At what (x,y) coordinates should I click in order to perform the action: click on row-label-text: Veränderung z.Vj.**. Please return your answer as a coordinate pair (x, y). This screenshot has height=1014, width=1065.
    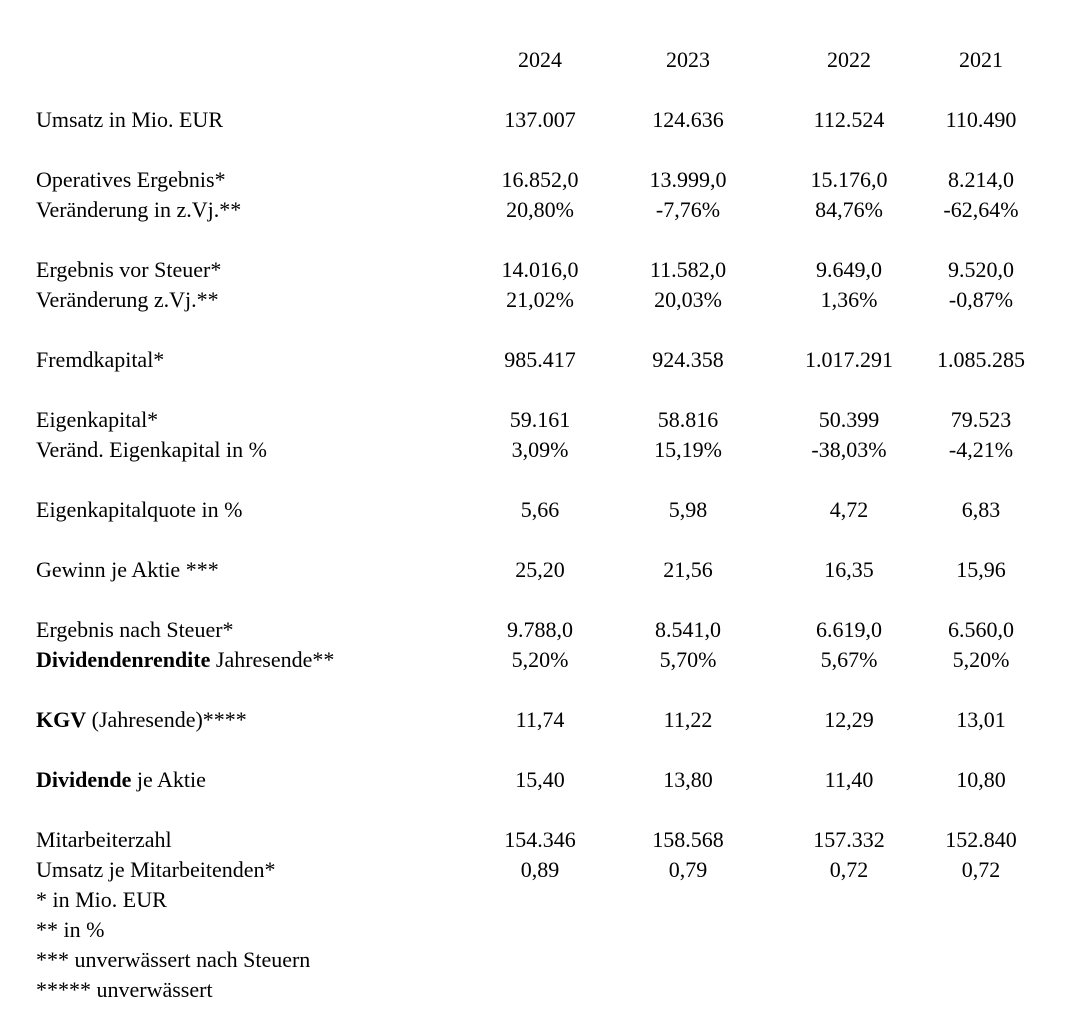
    Looking at the image, I should click on (127, 299).